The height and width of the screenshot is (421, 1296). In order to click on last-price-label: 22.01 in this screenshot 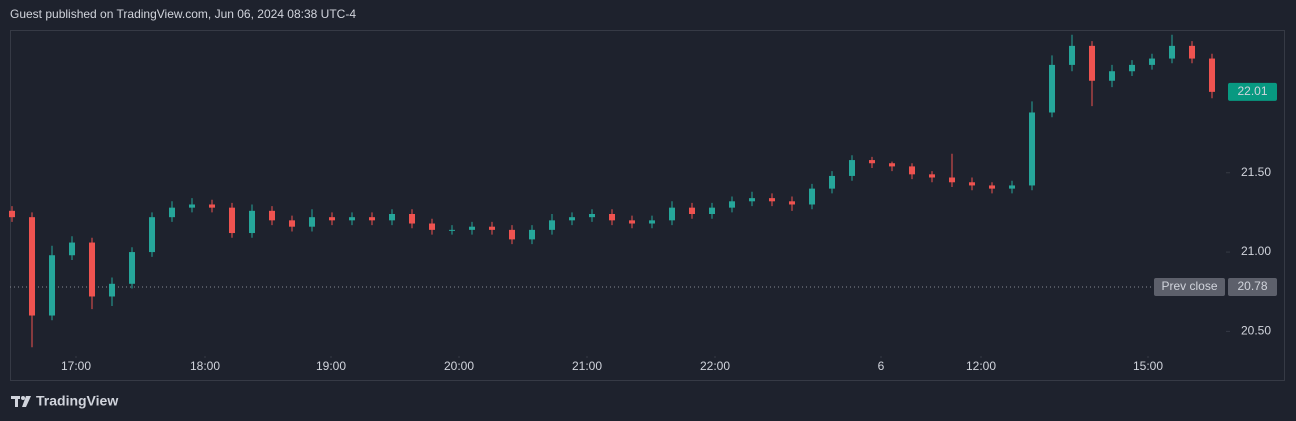, I will do `click(1252, 91)`.